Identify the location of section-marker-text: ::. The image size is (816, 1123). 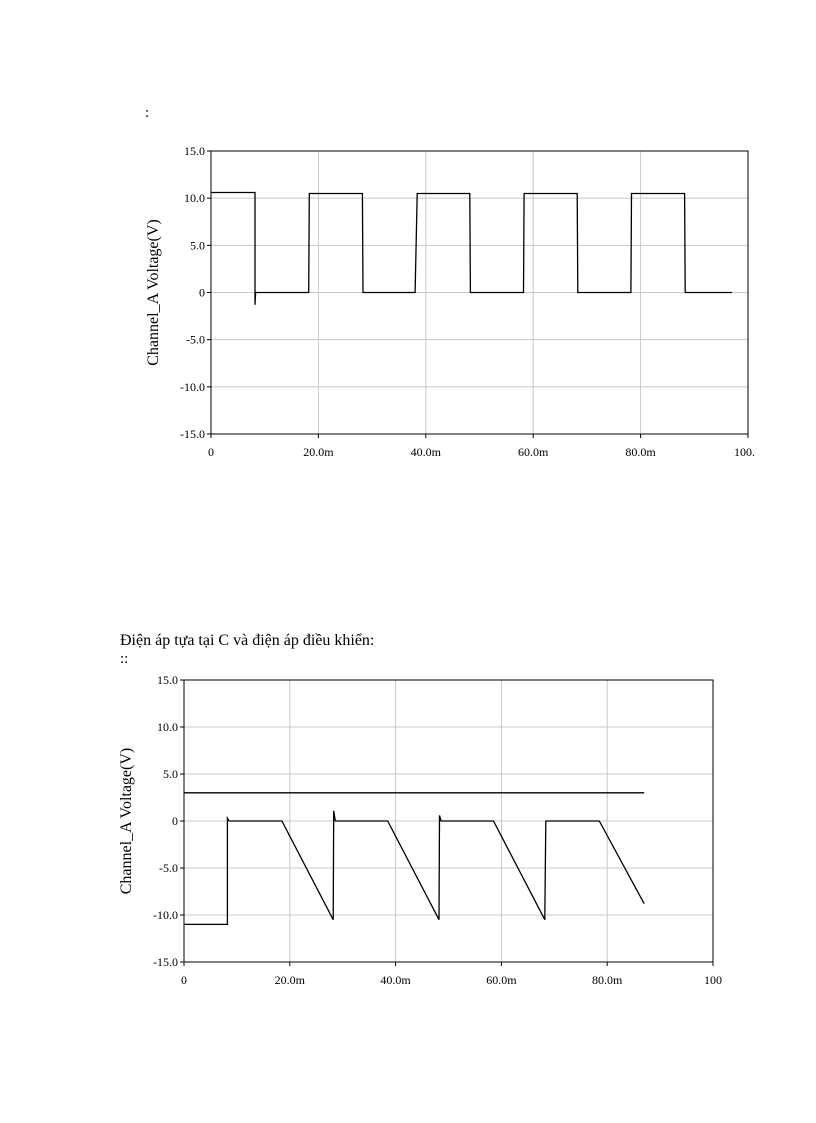
(124, 659).